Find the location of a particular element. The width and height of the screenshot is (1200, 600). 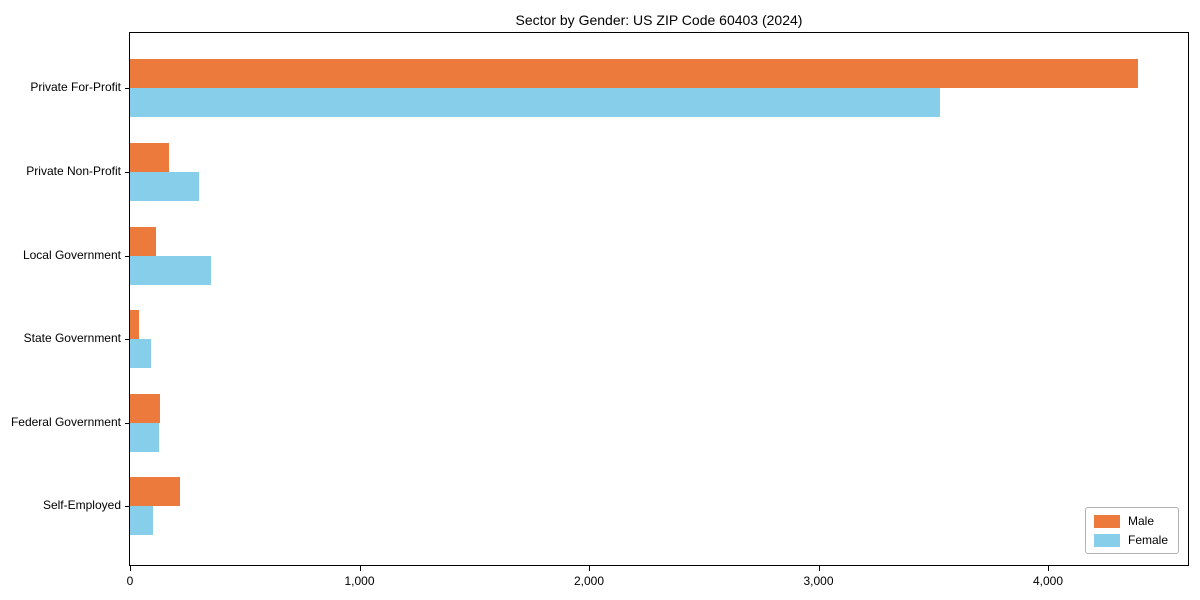

legend: Male Female is located at coordinates (1131, 530).